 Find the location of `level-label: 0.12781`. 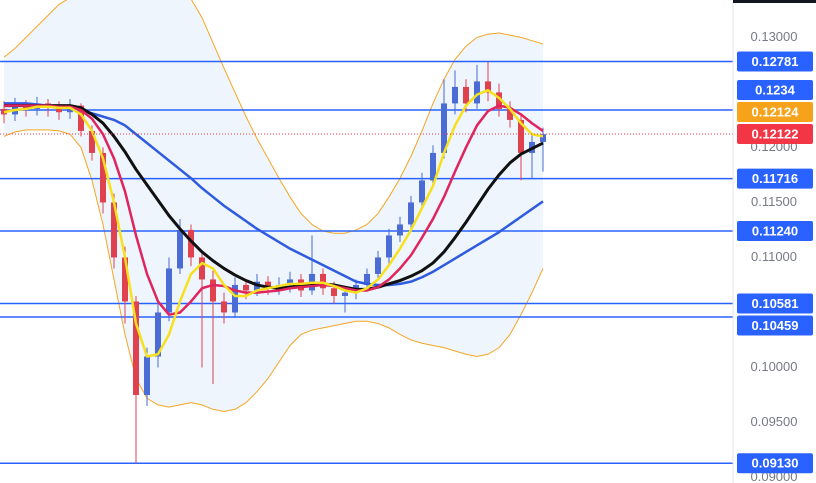

level-label: 0.12781 is located at coordinates (775, 61).